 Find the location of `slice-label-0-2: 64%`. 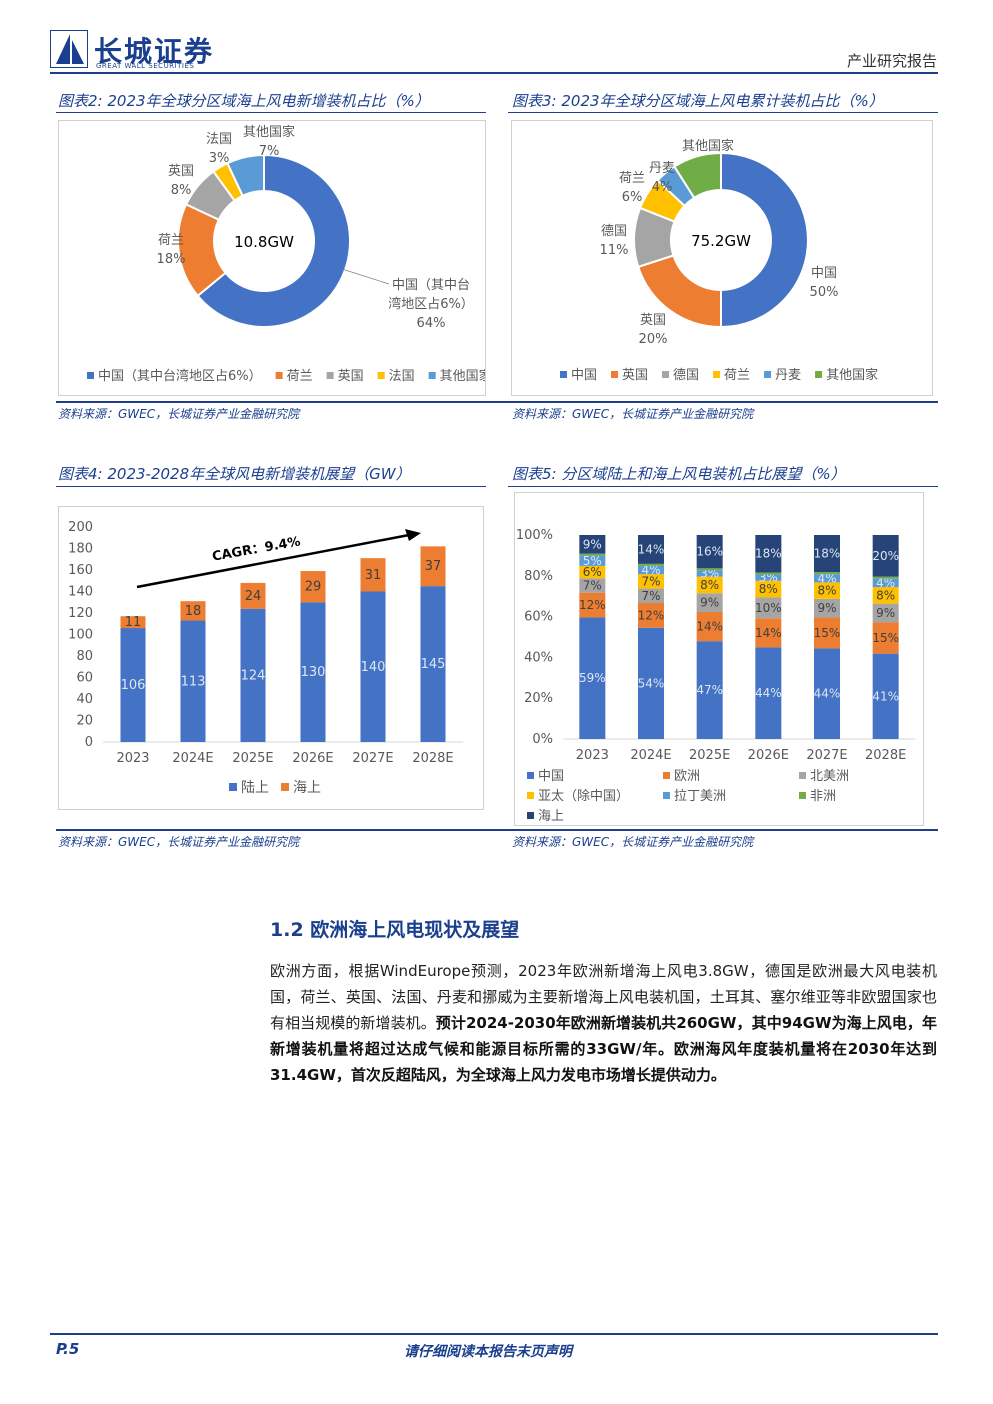

slice-label-0-2: 64% is located at coordinates (431, 323).